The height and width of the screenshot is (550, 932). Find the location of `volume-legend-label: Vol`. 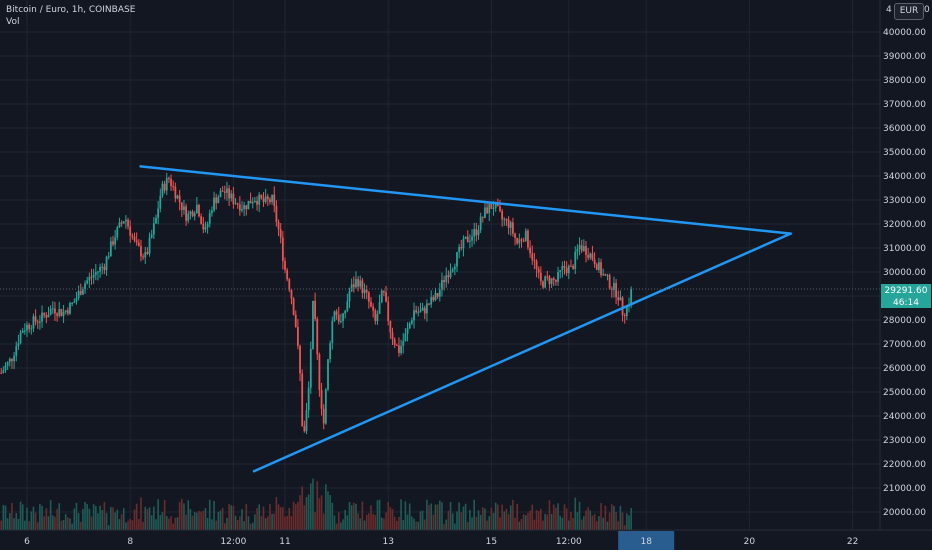

volume-legend-label: Vol is located at coordinates (13, 22).